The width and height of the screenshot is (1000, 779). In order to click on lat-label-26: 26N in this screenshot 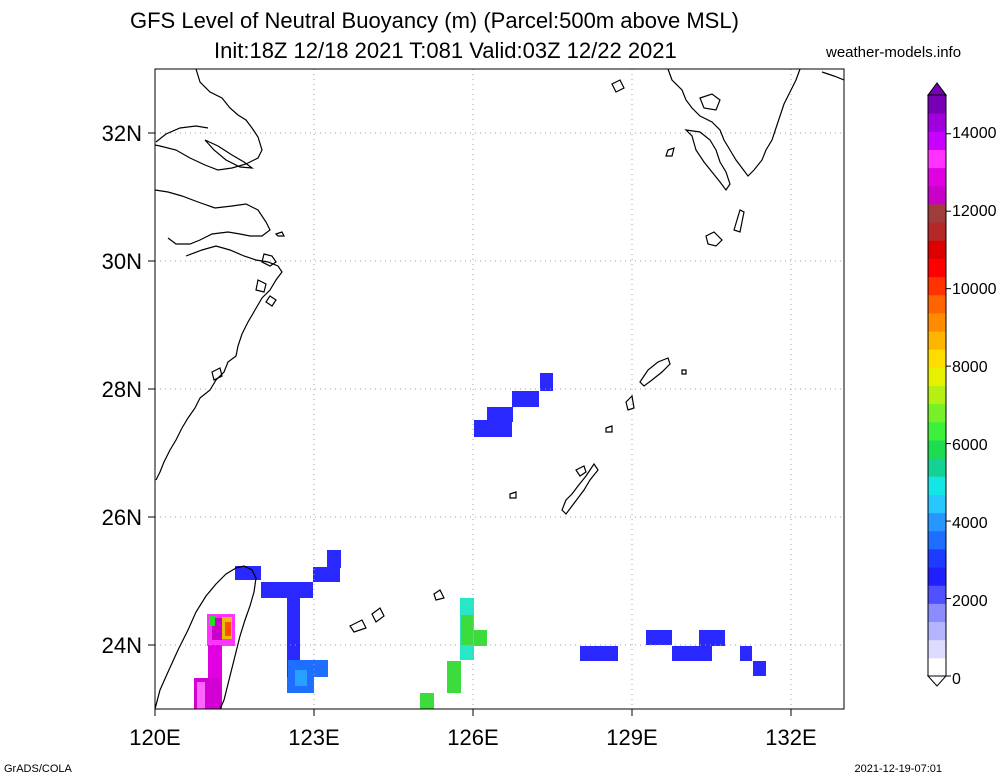, I will do `click(122, 517)`.